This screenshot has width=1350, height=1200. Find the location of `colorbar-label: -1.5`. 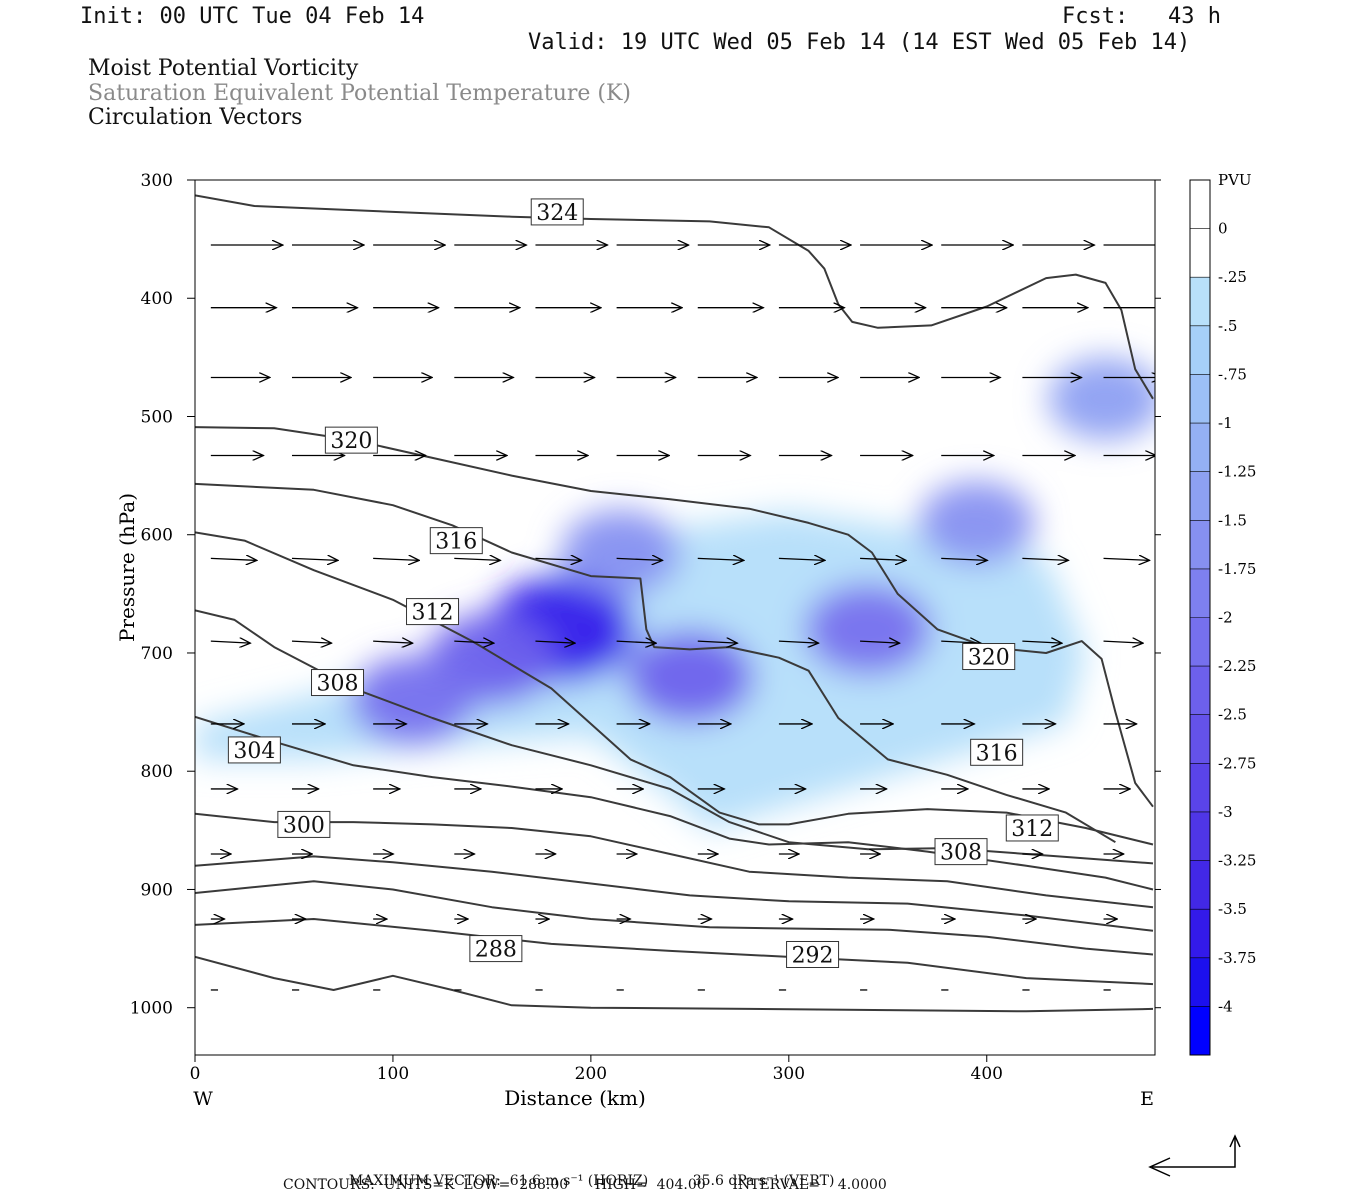

colorbar-label: -1.5 is located at coordinates (1232, 520).